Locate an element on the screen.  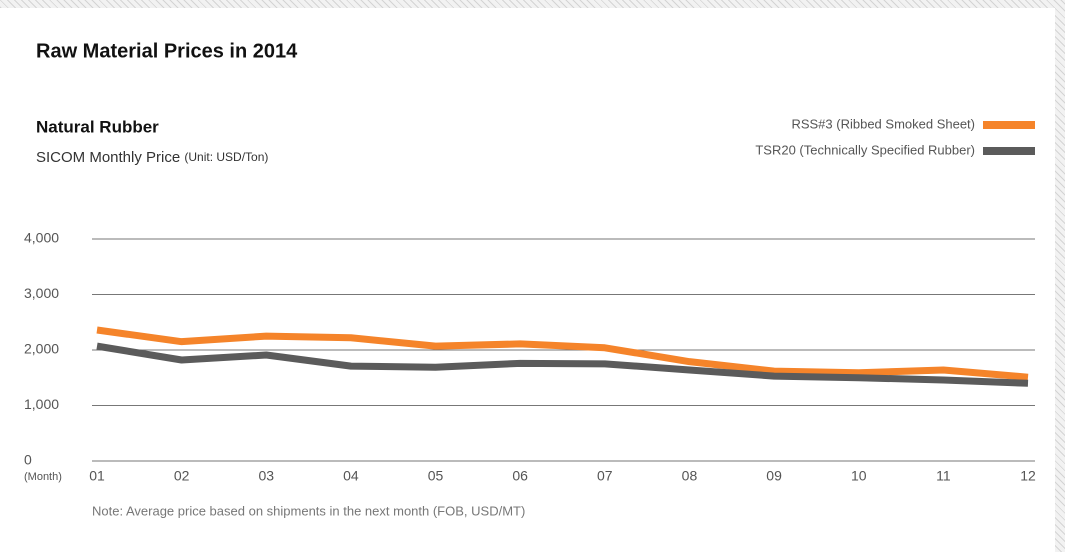
y-tick-label: 1,000 is located at coordinates (41, 404).